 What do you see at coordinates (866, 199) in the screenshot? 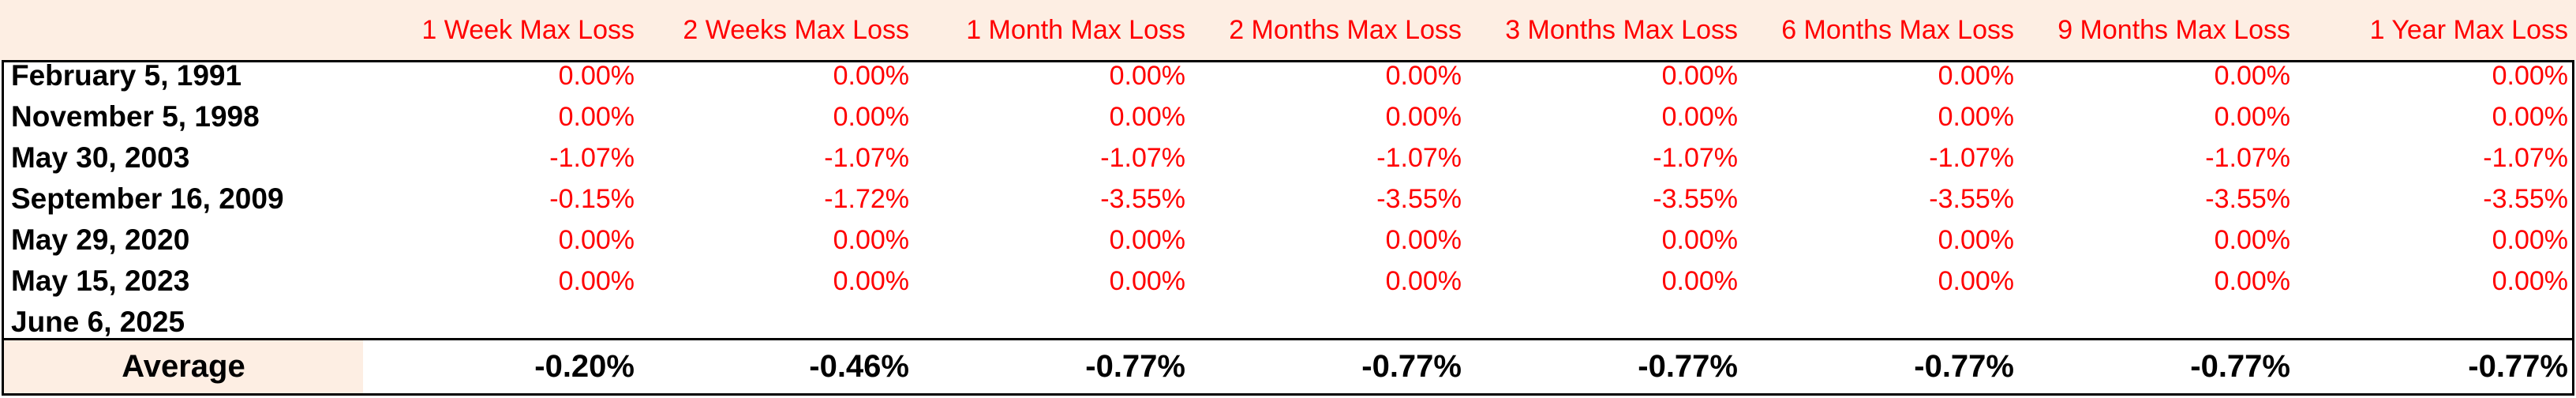
I see `value-cell: -1.72%` at bounding box center [866, 199].